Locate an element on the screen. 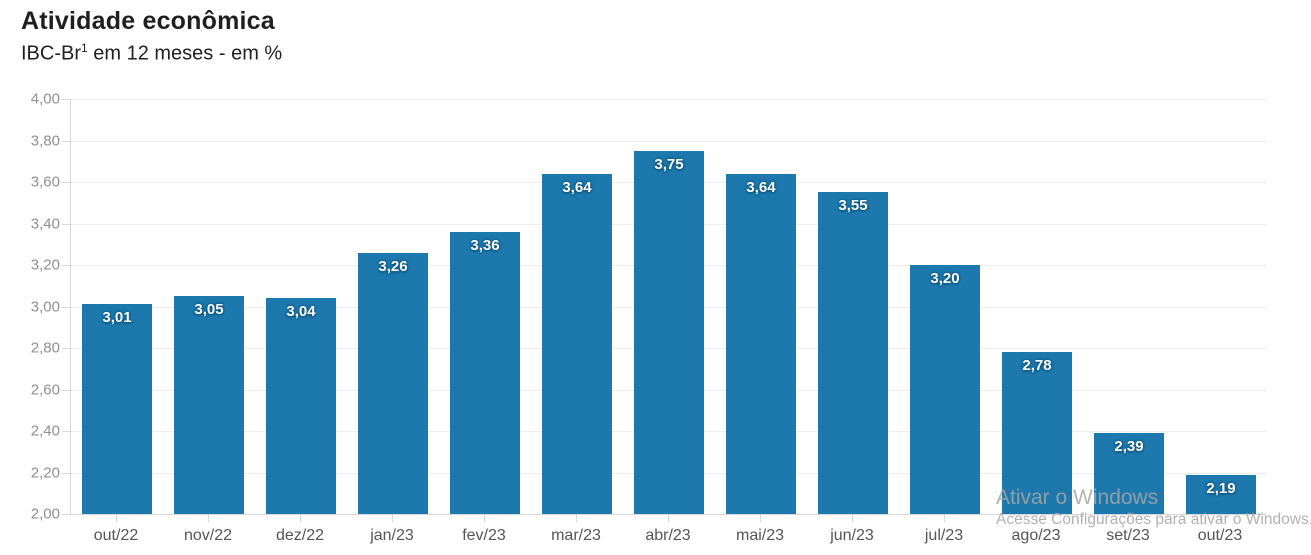  x-axis-label: mar/23 is located at coordinates (576, 535).